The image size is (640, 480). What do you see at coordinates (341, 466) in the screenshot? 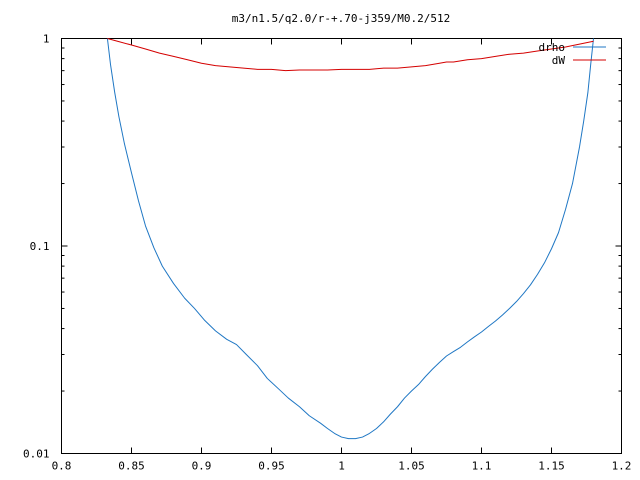
I see `x-tick-label: 1` at bounding box center [341, 466].